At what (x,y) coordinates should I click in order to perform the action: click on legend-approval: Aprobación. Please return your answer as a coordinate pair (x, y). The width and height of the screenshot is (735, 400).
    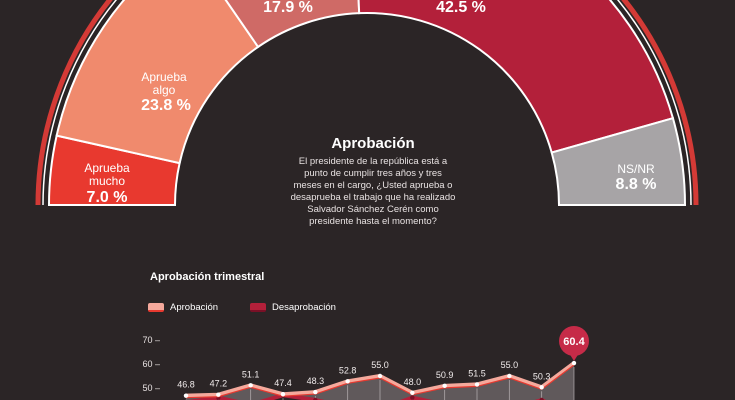
    Looking at the image, I should click on (183, 307).